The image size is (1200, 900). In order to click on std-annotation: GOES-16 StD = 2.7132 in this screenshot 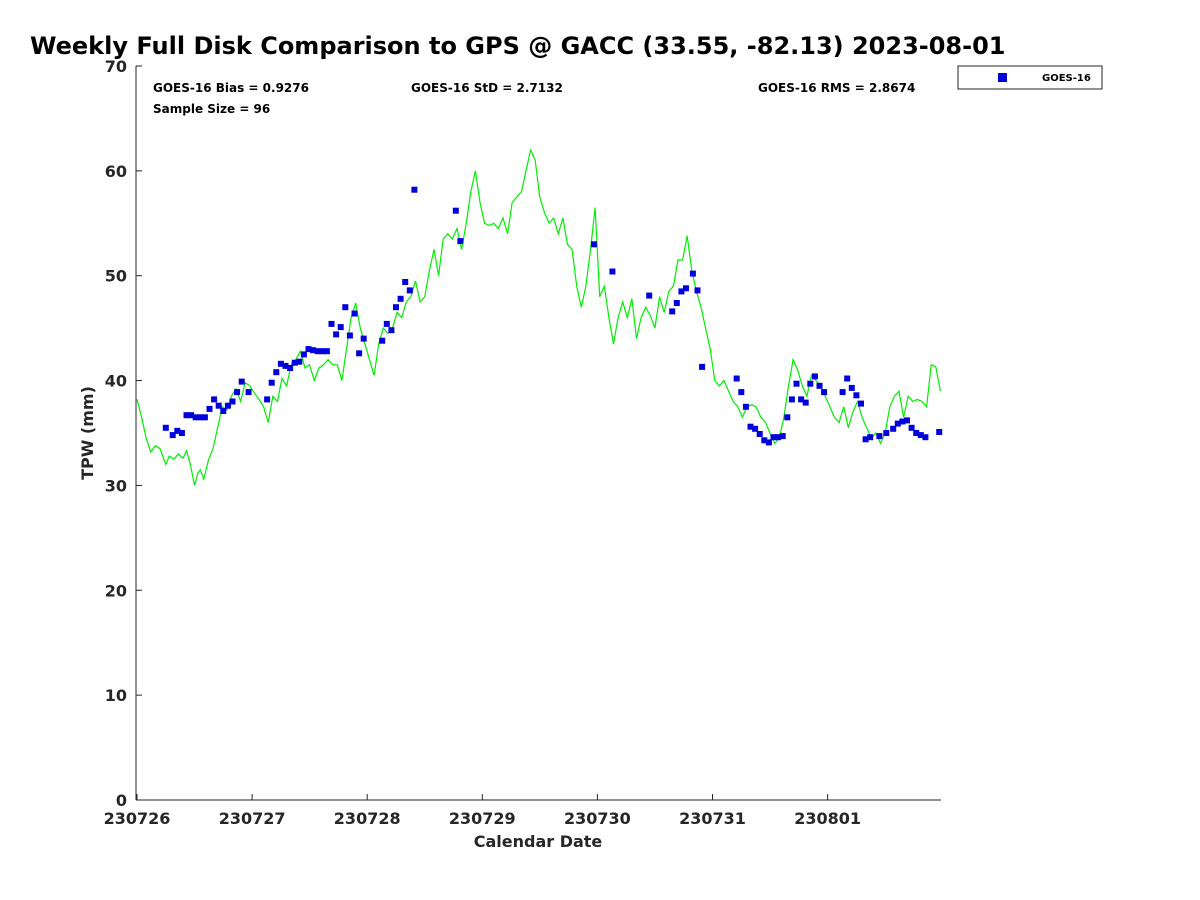, I will do `click(487, 88)`.